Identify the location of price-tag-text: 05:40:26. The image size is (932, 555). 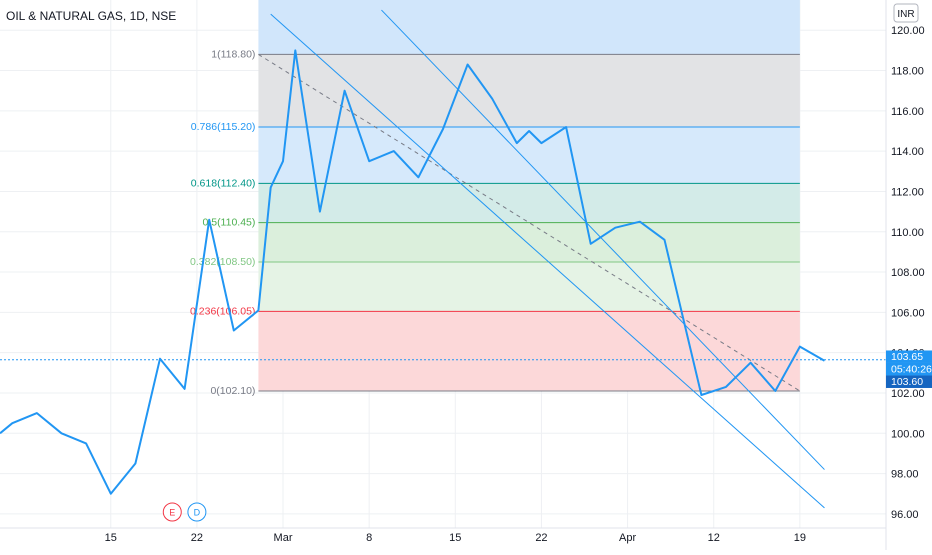
(911, 369).